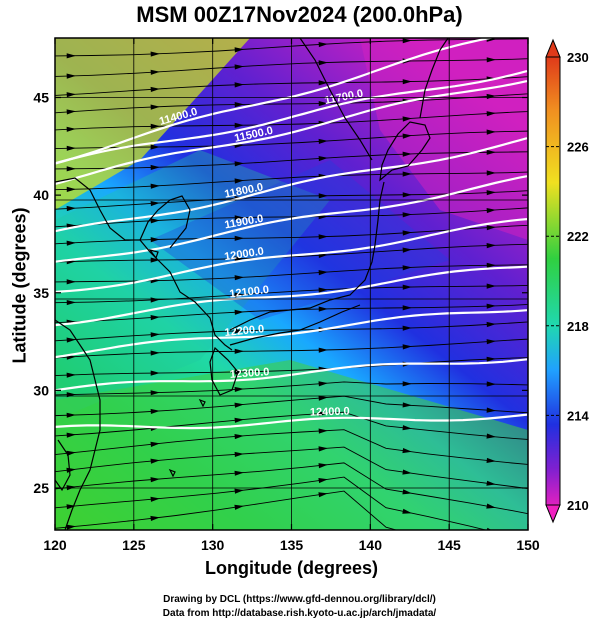 The image size is (599, 625). Describe the element at coordinates (41, 195) in the screenshot. I see `y-tick-label: 40` at that location.